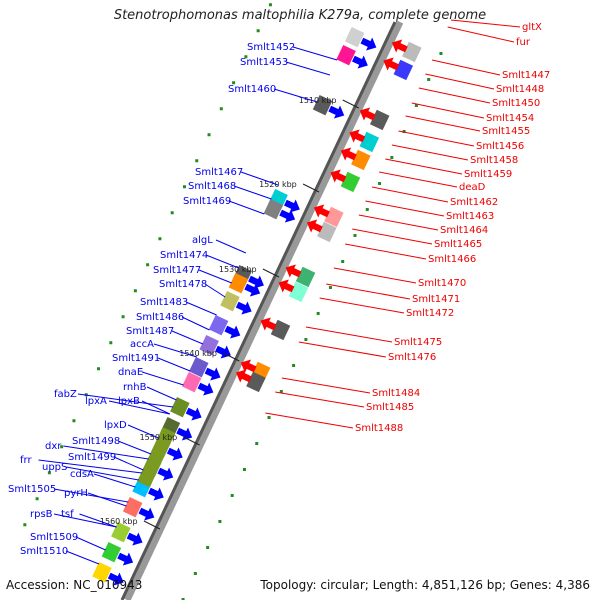  Describe the element at coordinates (464, 230) in the screenshot. I see `reverse-gene-label: Smlt1464` at that location.